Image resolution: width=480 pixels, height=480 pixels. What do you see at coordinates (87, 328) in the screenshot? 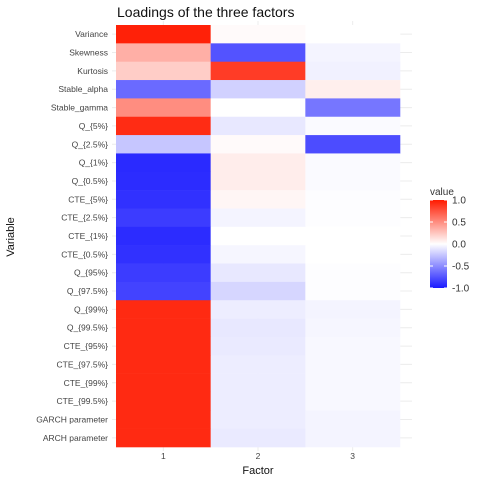
I see `y-tick-label: Q_{99.5%}` at bounding box center [87, 328].